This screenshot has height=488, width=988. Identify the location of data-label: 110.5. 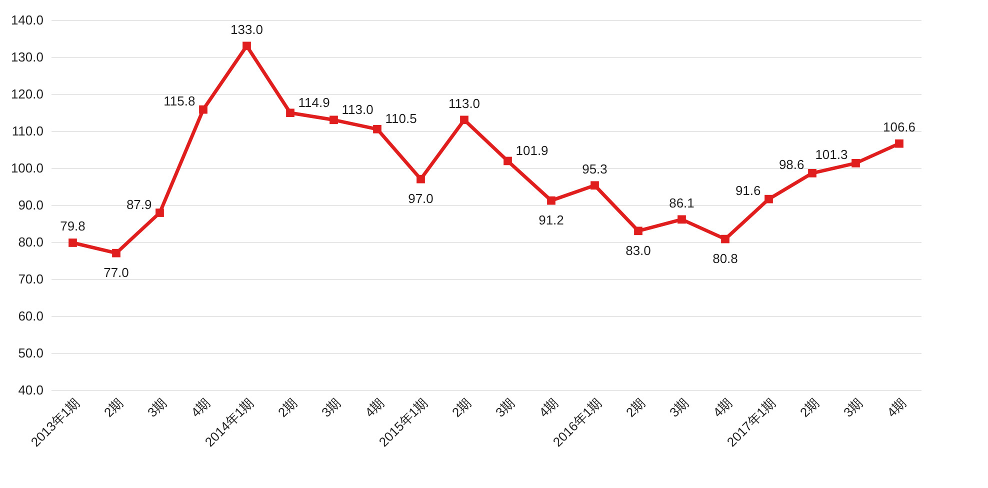
(401, 118).